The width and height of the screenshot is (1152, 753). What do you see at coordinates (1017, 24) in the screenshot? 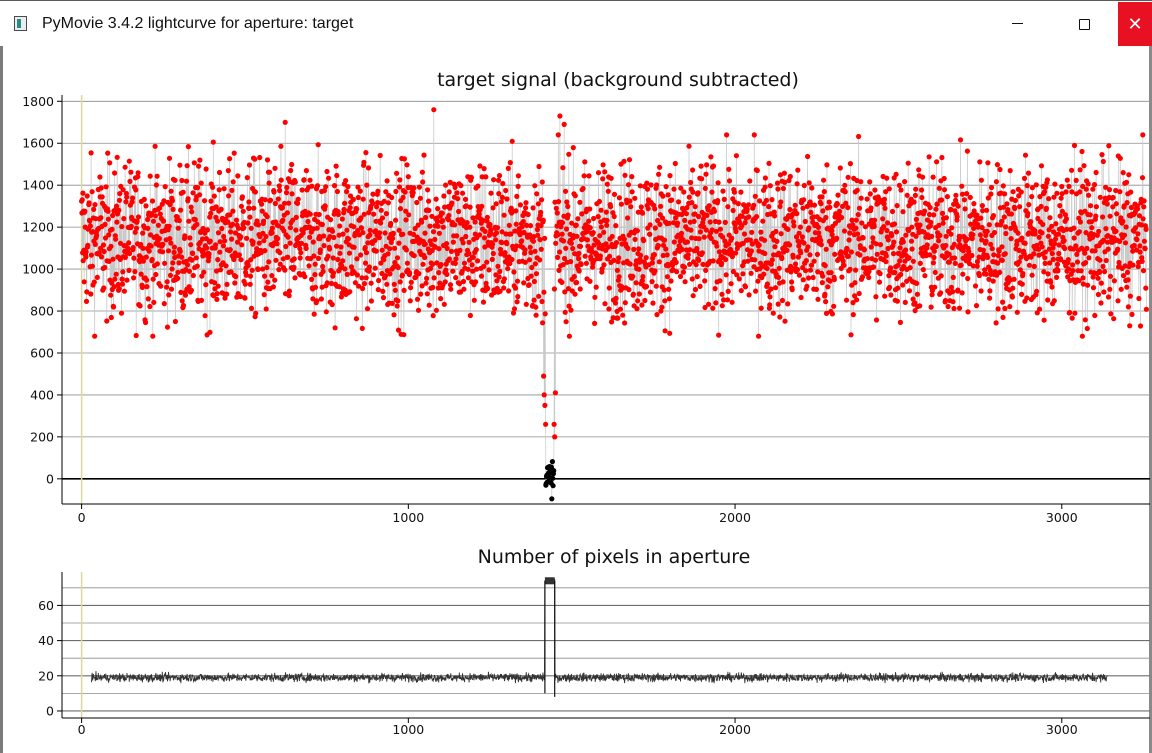
I see `minimize-button` at bounding box center [1017, 24].